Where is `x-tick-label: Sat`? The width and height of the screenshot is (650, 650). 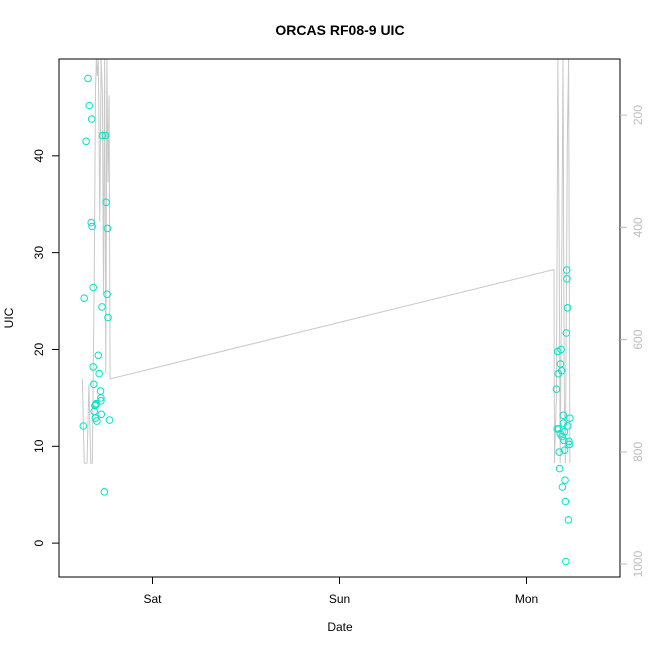 x-tick-label: Sat is located at coordinates (152, 599).